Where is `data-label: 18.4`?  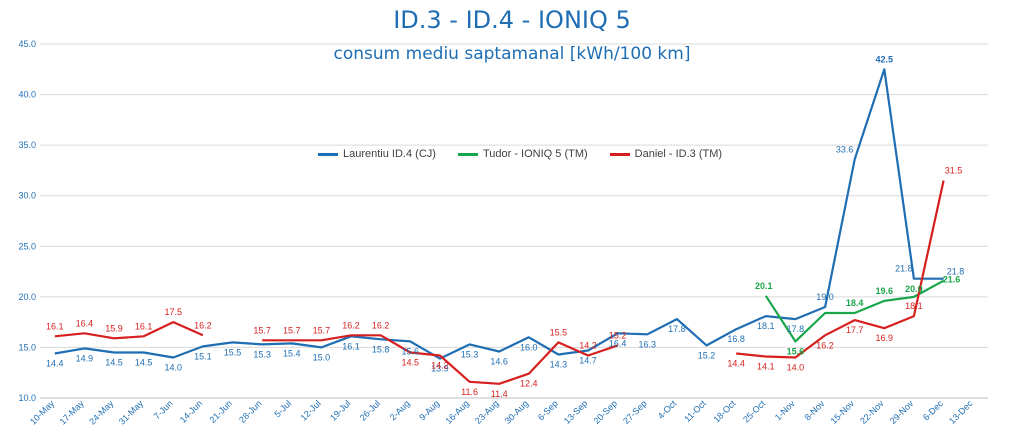 data-label: 18.4 is located at coordinates (855, 303).